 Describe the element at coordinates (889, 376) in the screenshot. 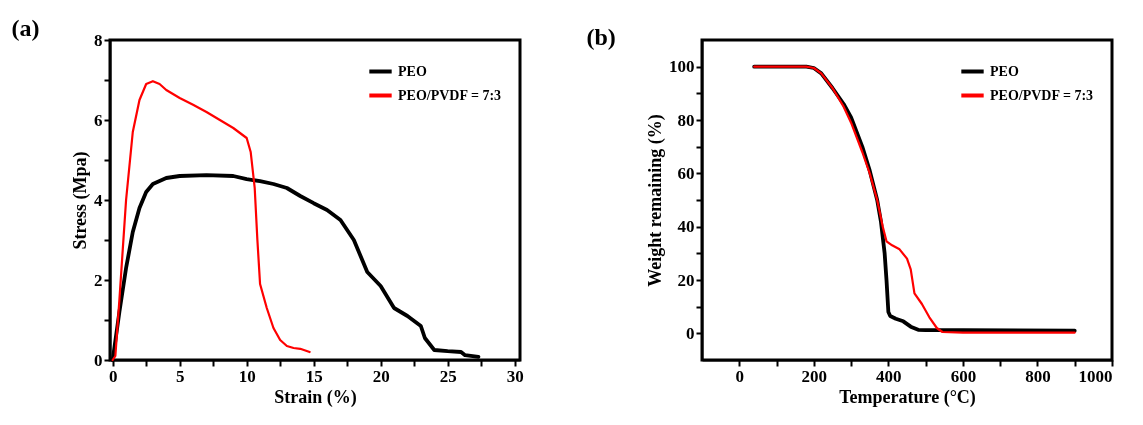

I see `x-tick-label: 400` at that location.